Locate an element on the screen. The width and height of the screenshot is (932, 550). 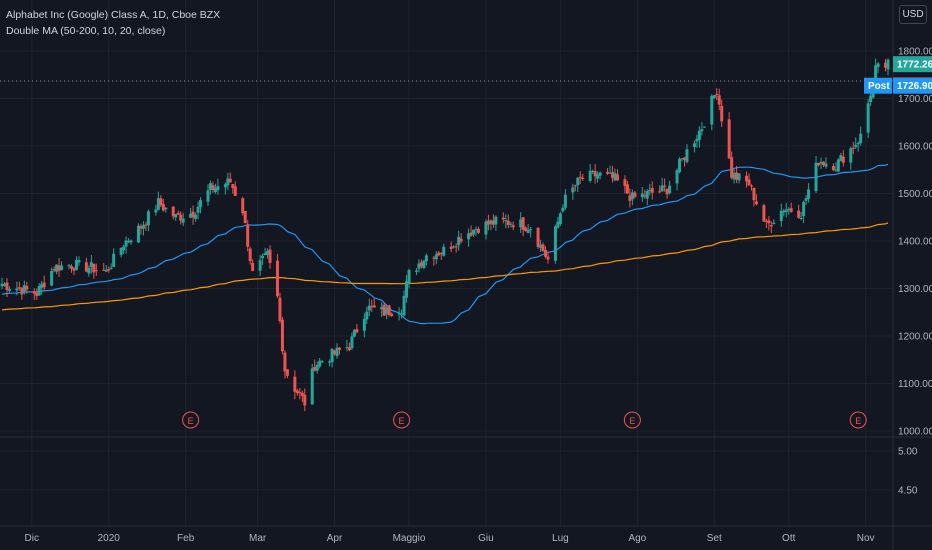
x-tick-label: Giu is located at coordinates (486, 538).